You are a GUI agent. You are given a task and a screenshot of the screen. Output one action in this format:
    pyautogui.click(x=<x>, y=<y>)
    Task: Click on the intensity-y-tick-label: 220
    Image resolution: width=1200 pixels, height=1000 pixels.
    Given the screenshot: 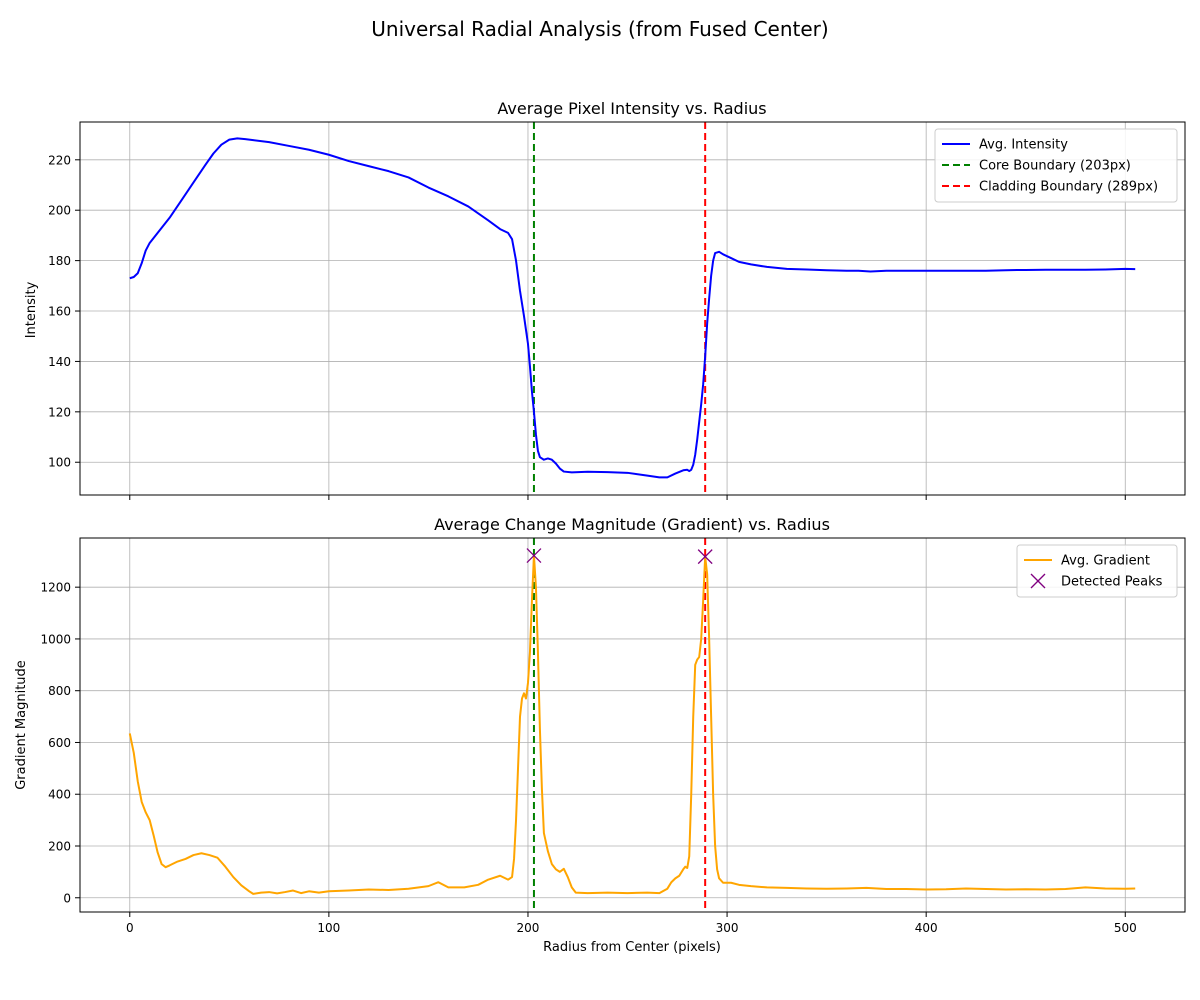 What is the action you would take?
    pyautogui.click(x=59, y=160)
    